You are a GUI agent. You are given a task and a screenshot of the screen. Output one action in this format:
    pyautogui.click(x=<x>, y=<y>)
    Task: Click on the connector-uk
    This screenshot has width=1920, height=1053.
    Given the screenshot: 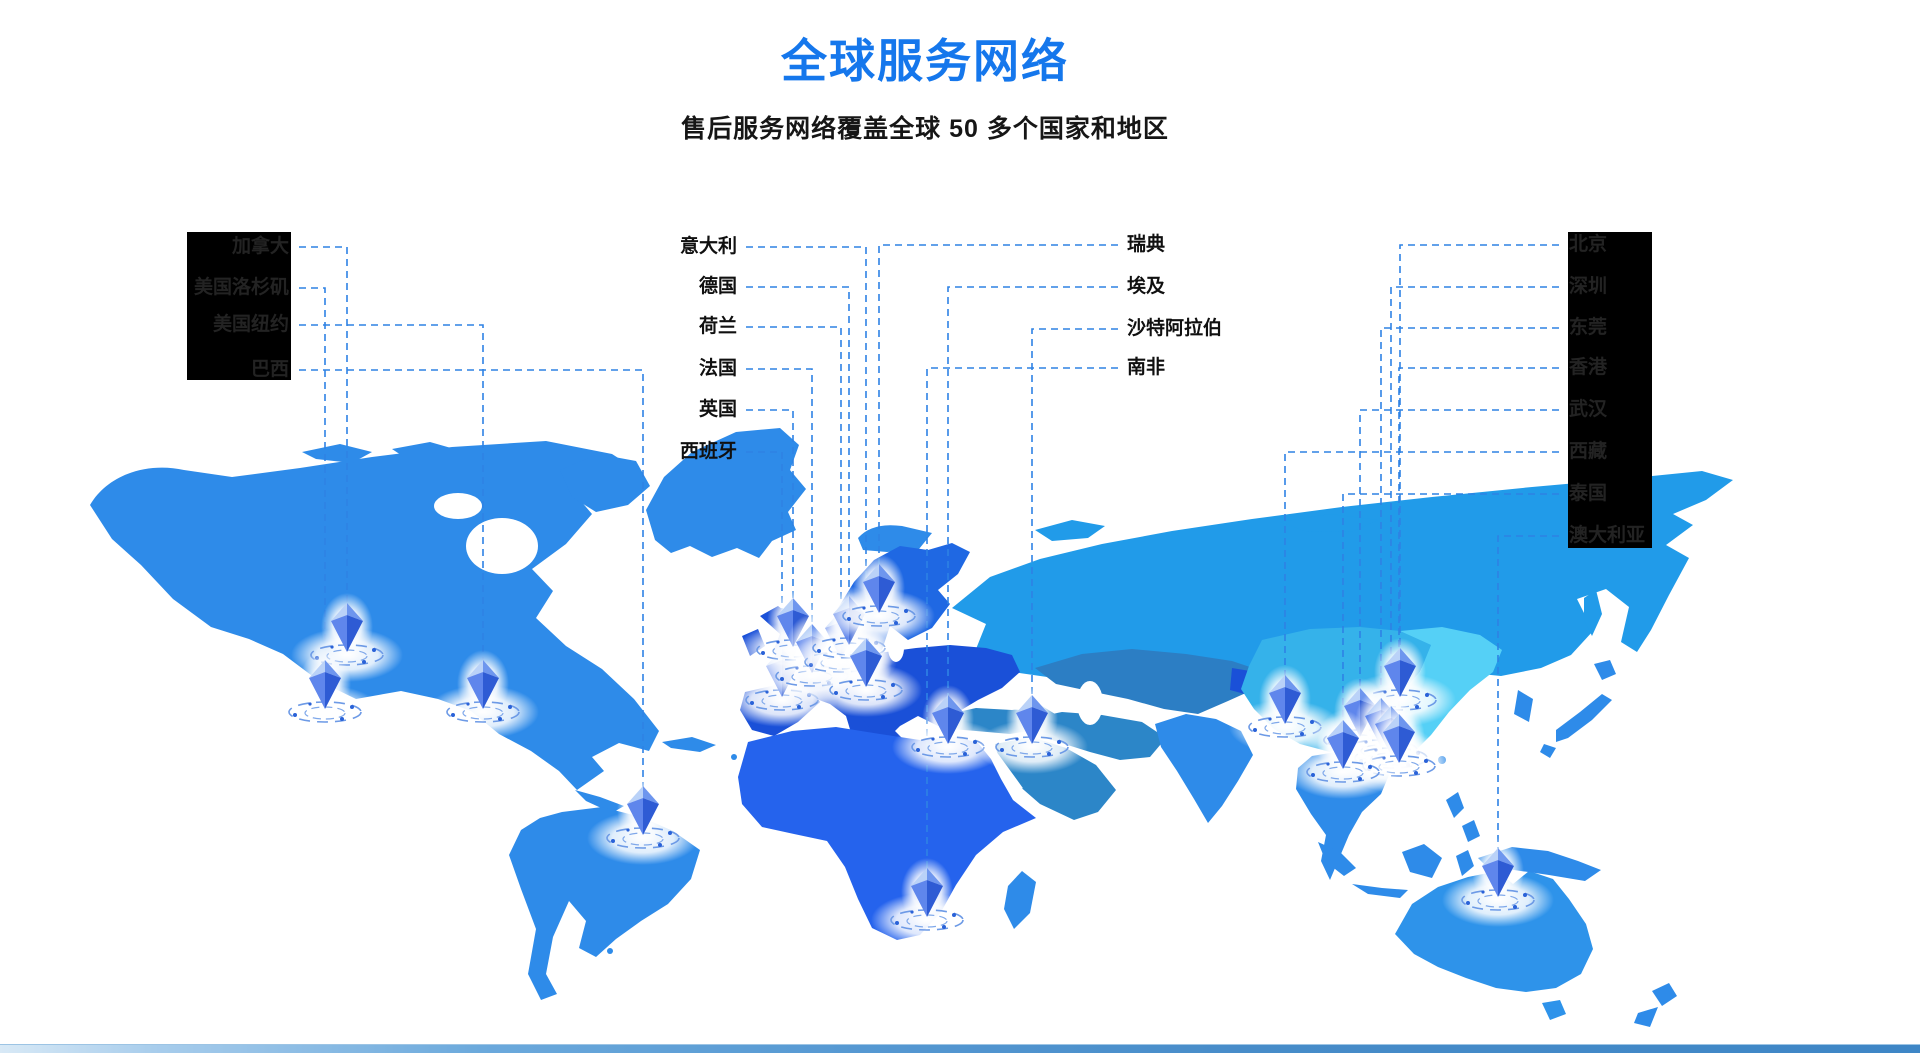 What is the action you would take?
    pyautogui.click(x=770, y=506)
    